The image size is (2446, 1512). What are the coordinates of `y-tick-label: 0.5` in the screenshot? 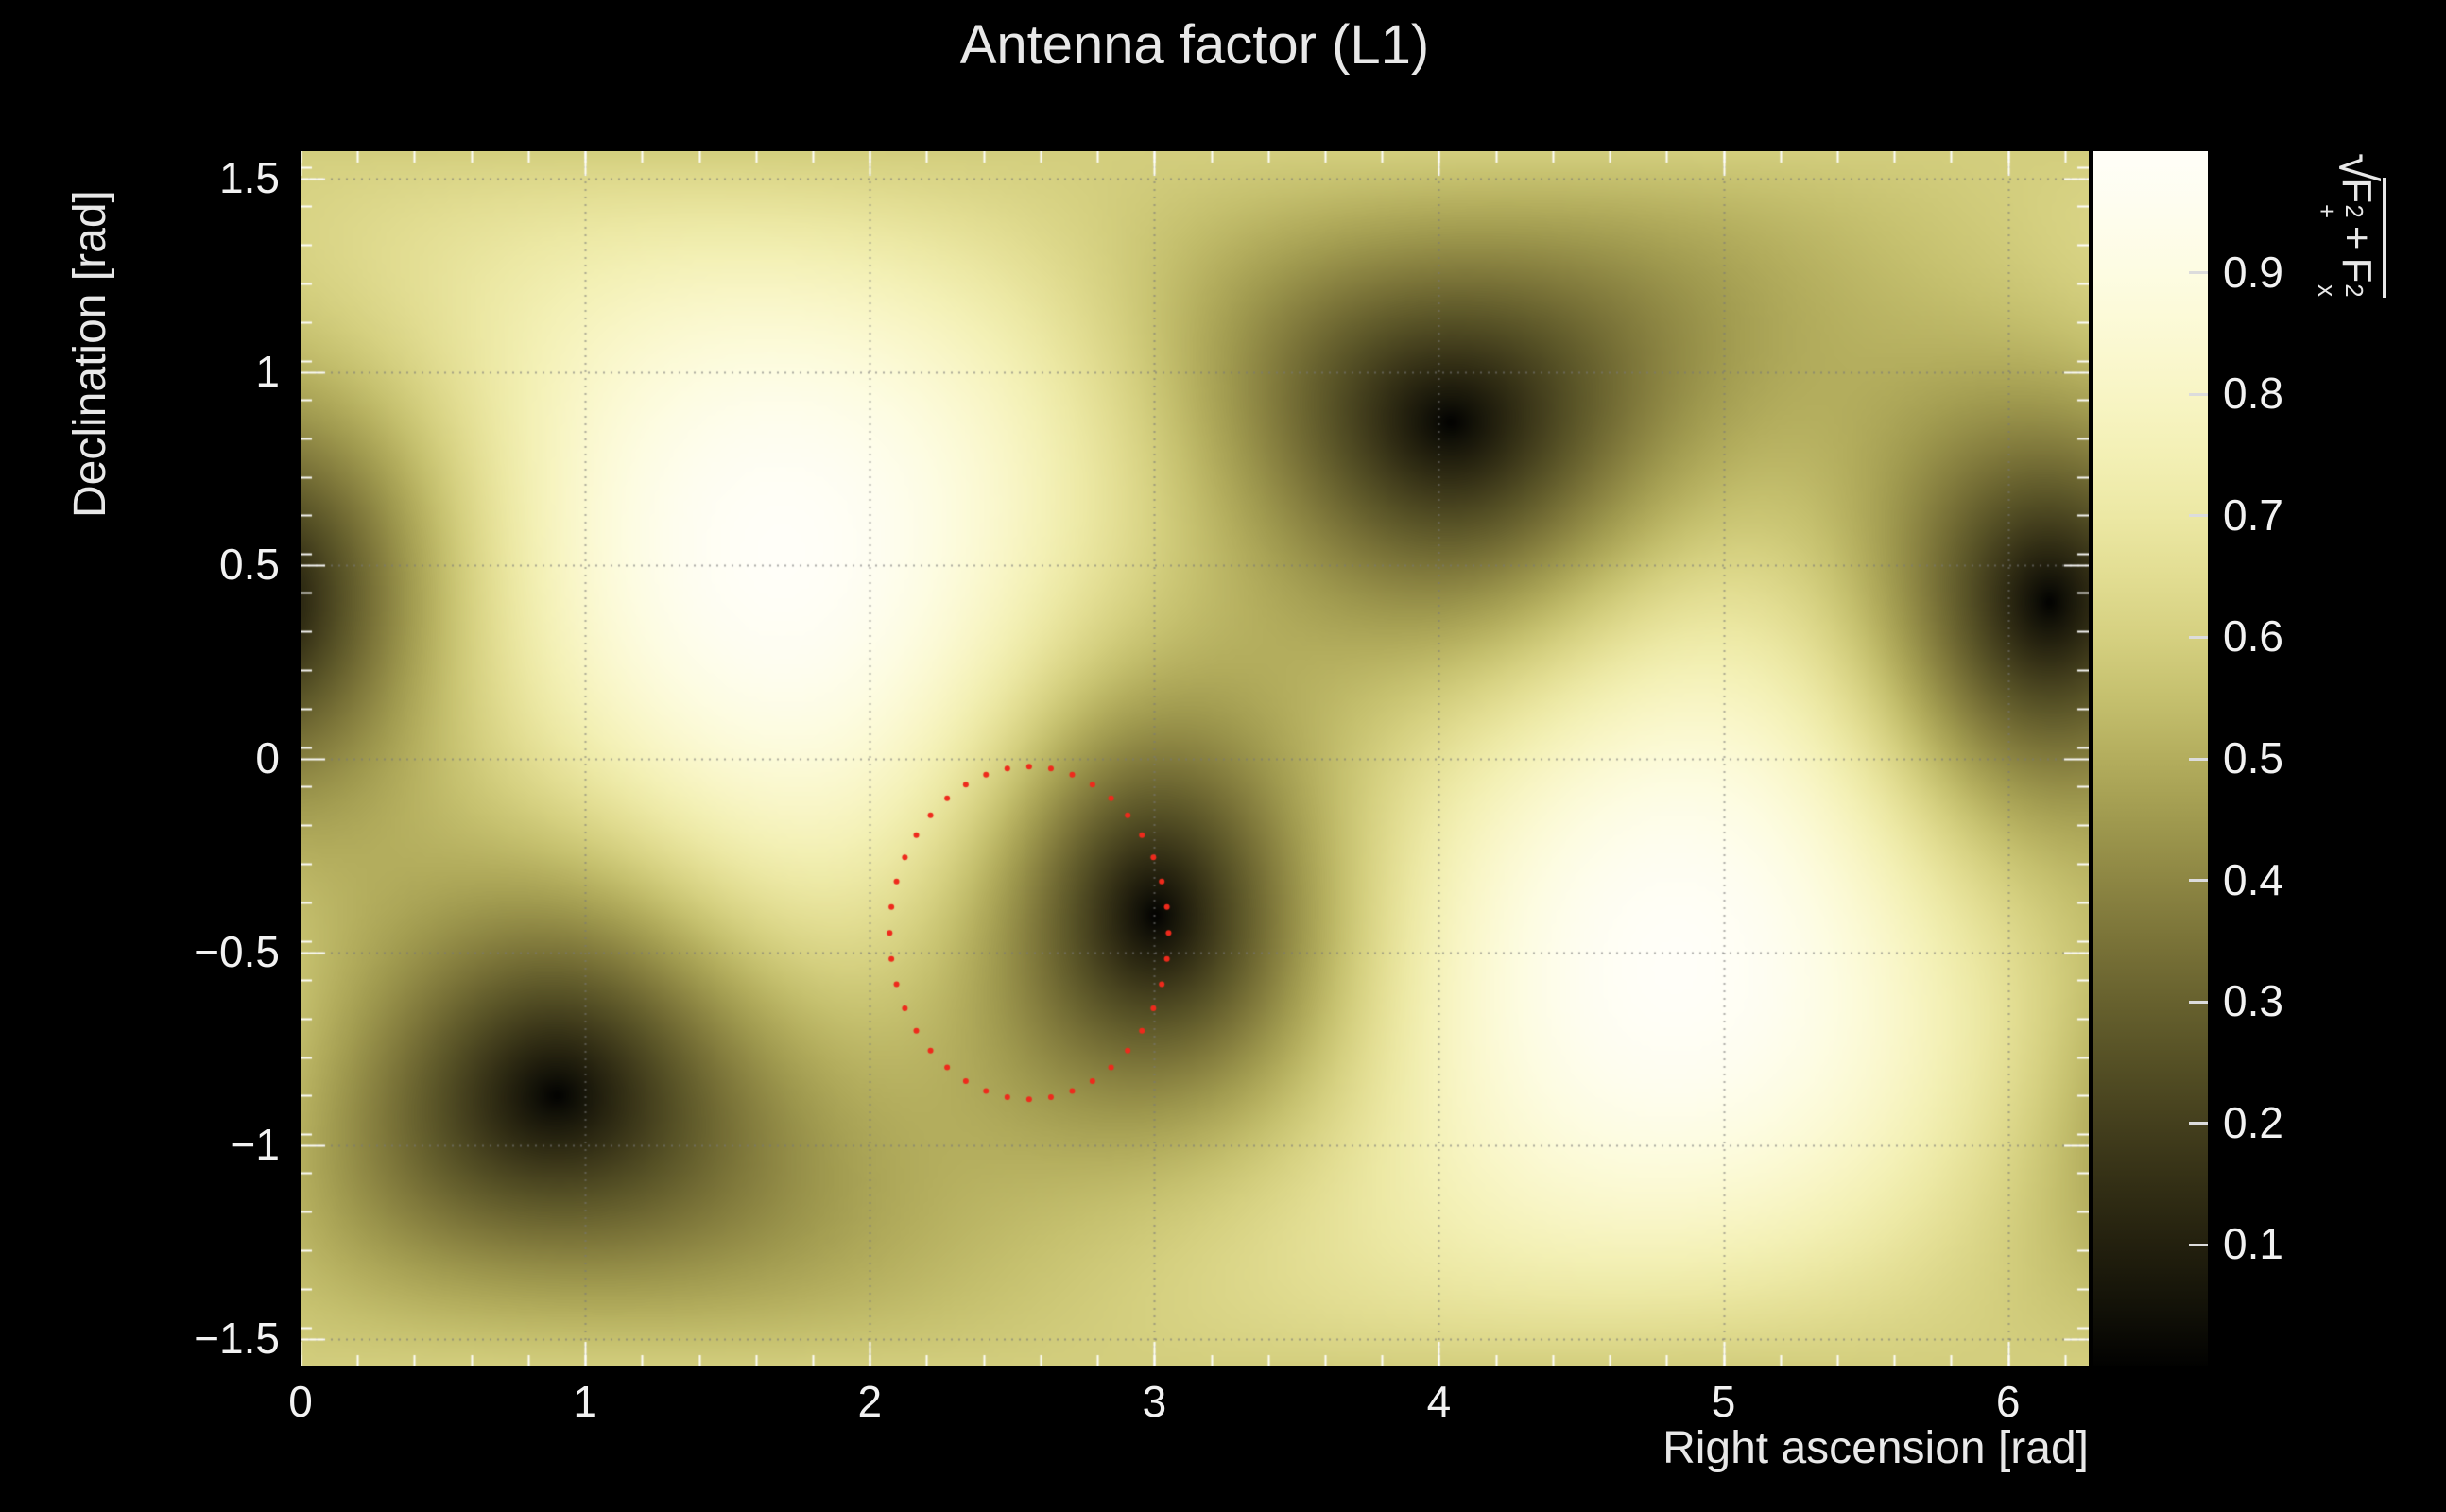 It's located at (249, 565).